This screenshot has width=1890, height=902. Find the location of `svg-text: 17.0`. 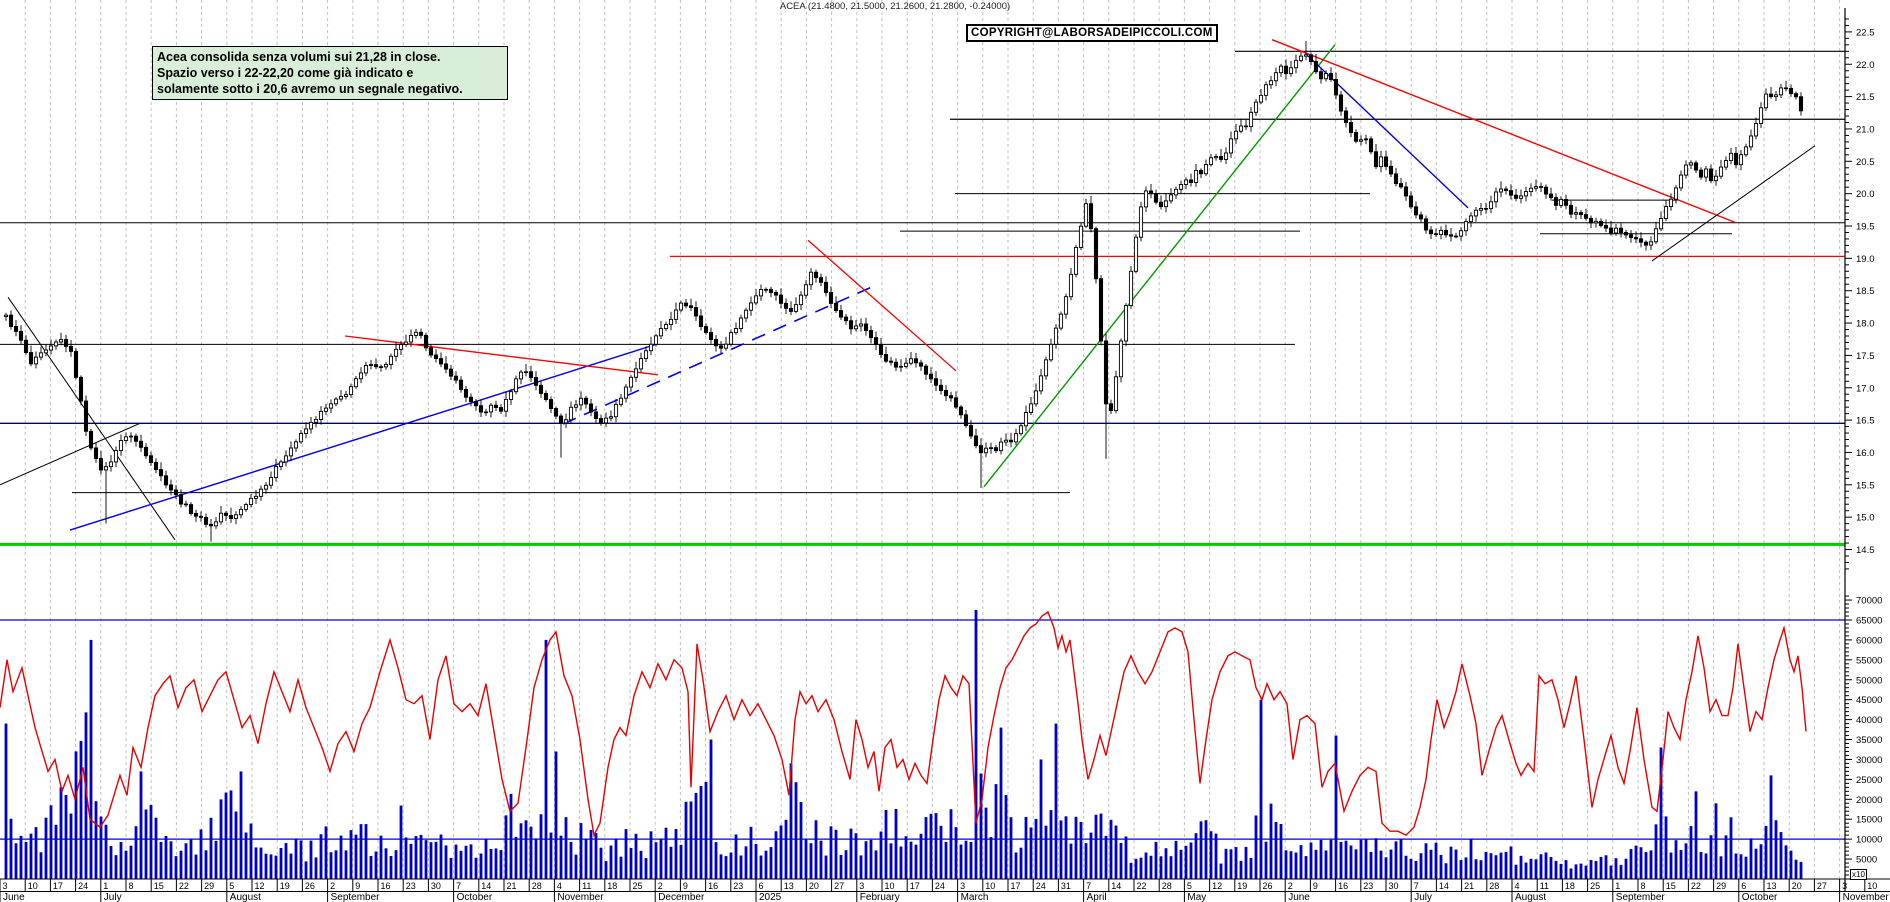

svg-text: 17.0 is located at coordinates (1865, 388).